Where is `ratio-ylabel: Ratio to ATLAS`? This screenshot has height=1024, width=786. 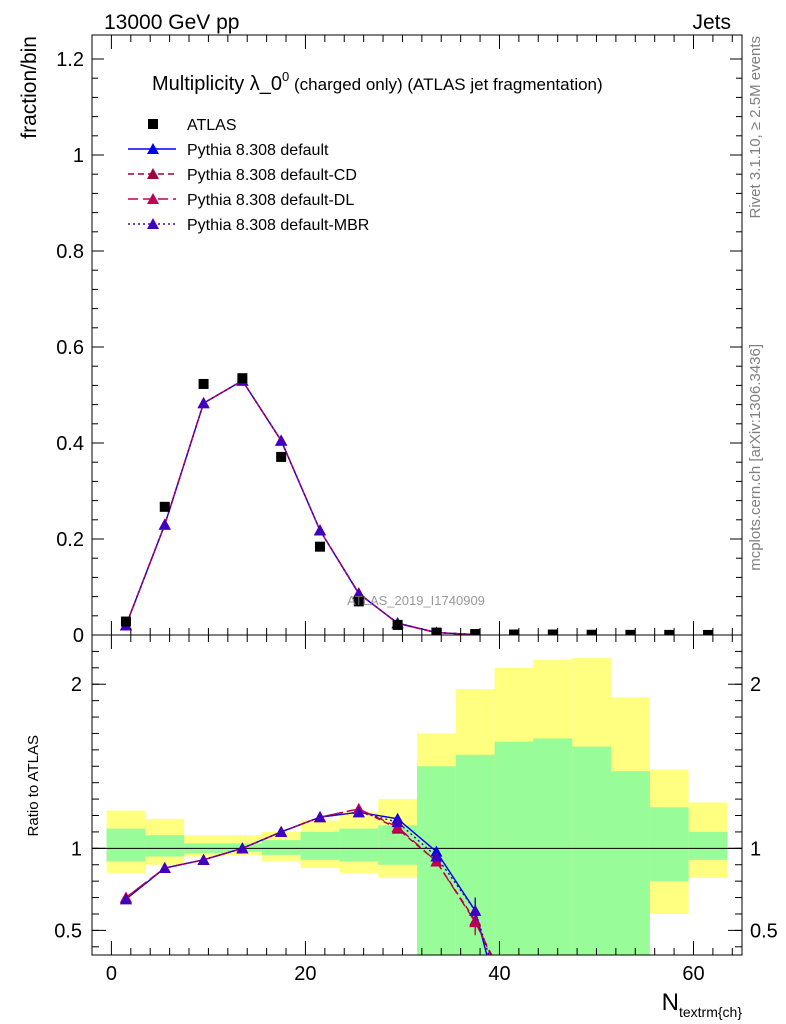 ratio-ylabel: Ratio to ATLAS is located at coordinates (33, 785).